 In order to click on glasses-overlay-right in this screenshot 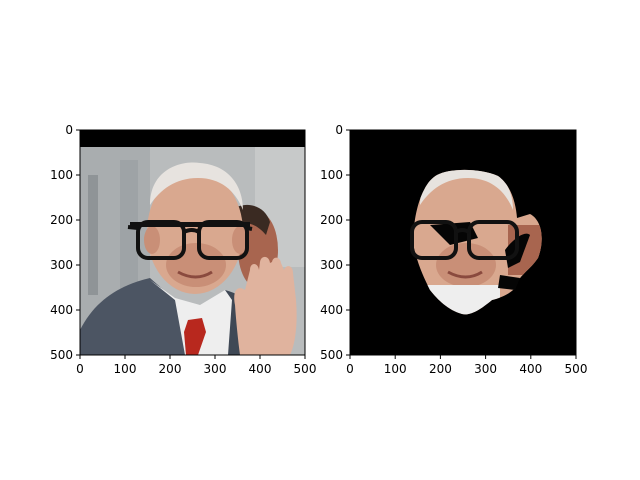, I will do `click(464, 240)`.